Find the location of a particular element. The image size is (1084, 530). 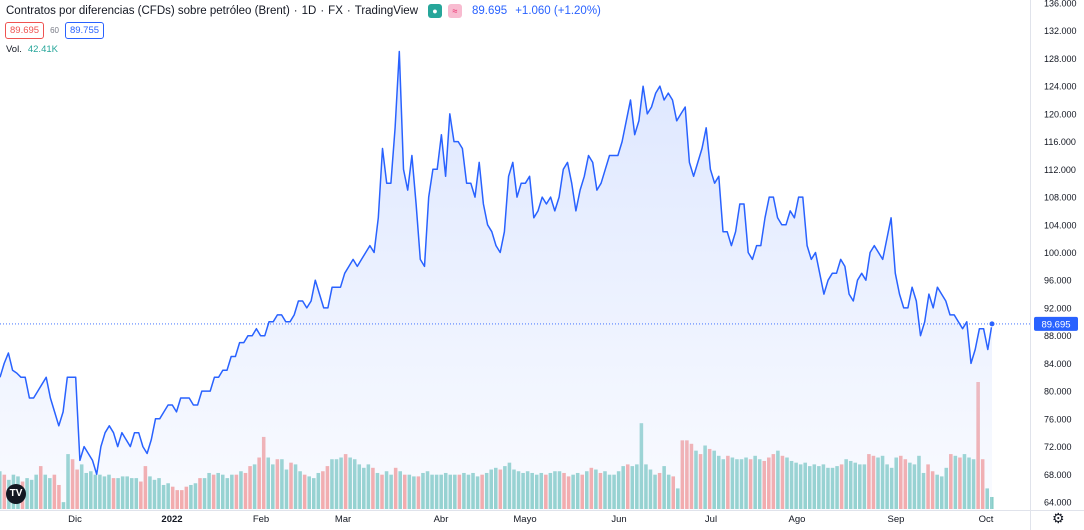

current-price-label: 89.695 is located at coordinates (1055, 324).